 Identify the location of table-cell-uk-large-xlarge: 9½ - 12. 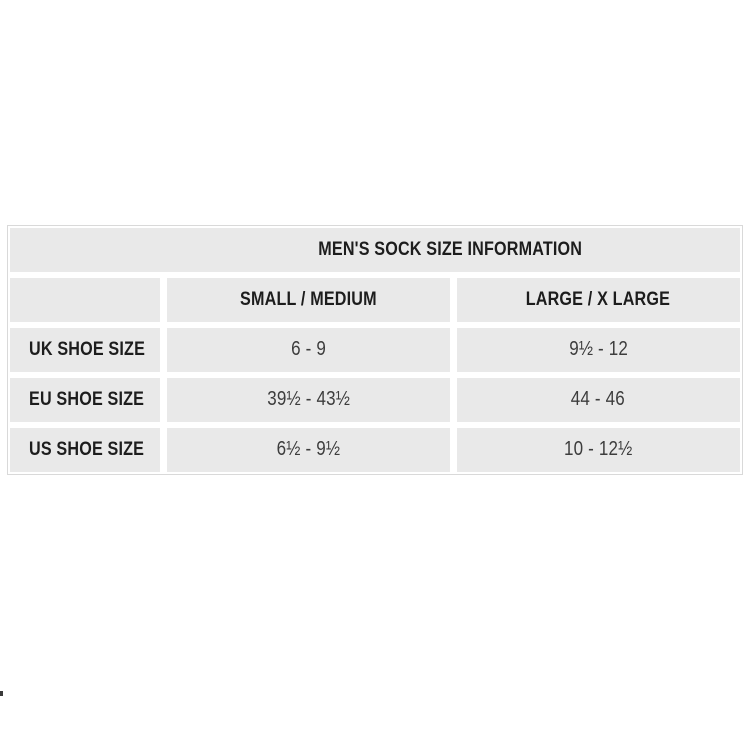
(598, 350).